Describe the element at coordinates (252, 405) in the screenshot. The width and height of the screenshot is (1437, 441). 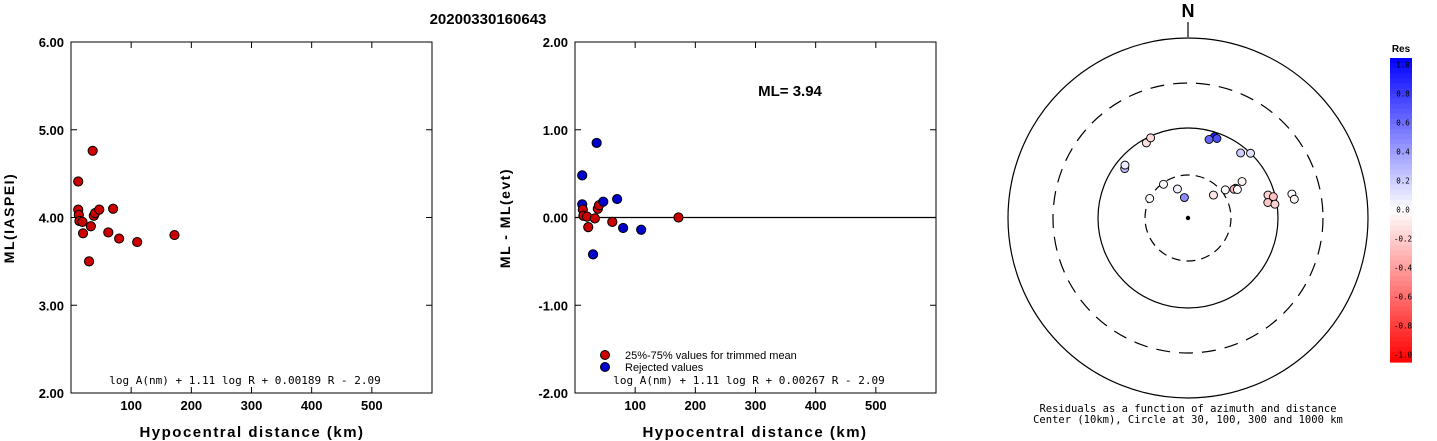
I see `x-tick-label: 300` at that location.